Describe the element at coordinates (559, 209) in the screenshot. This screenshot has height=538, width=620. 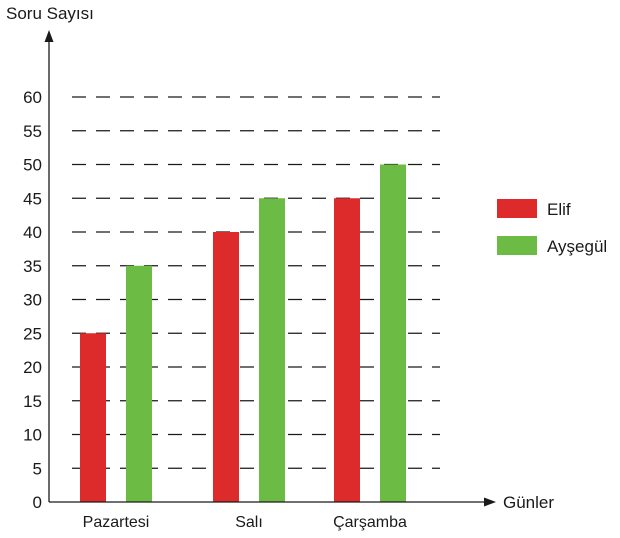
I see `legend-label: Elif` at that location.